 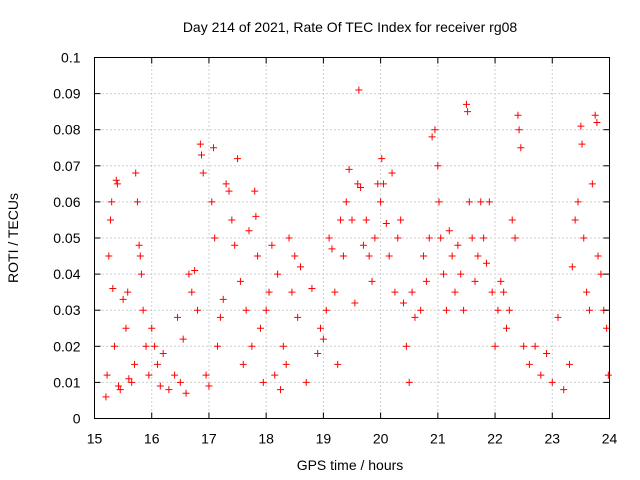 I want to click on x-tick-label: 23, so click(x=552, y=439).